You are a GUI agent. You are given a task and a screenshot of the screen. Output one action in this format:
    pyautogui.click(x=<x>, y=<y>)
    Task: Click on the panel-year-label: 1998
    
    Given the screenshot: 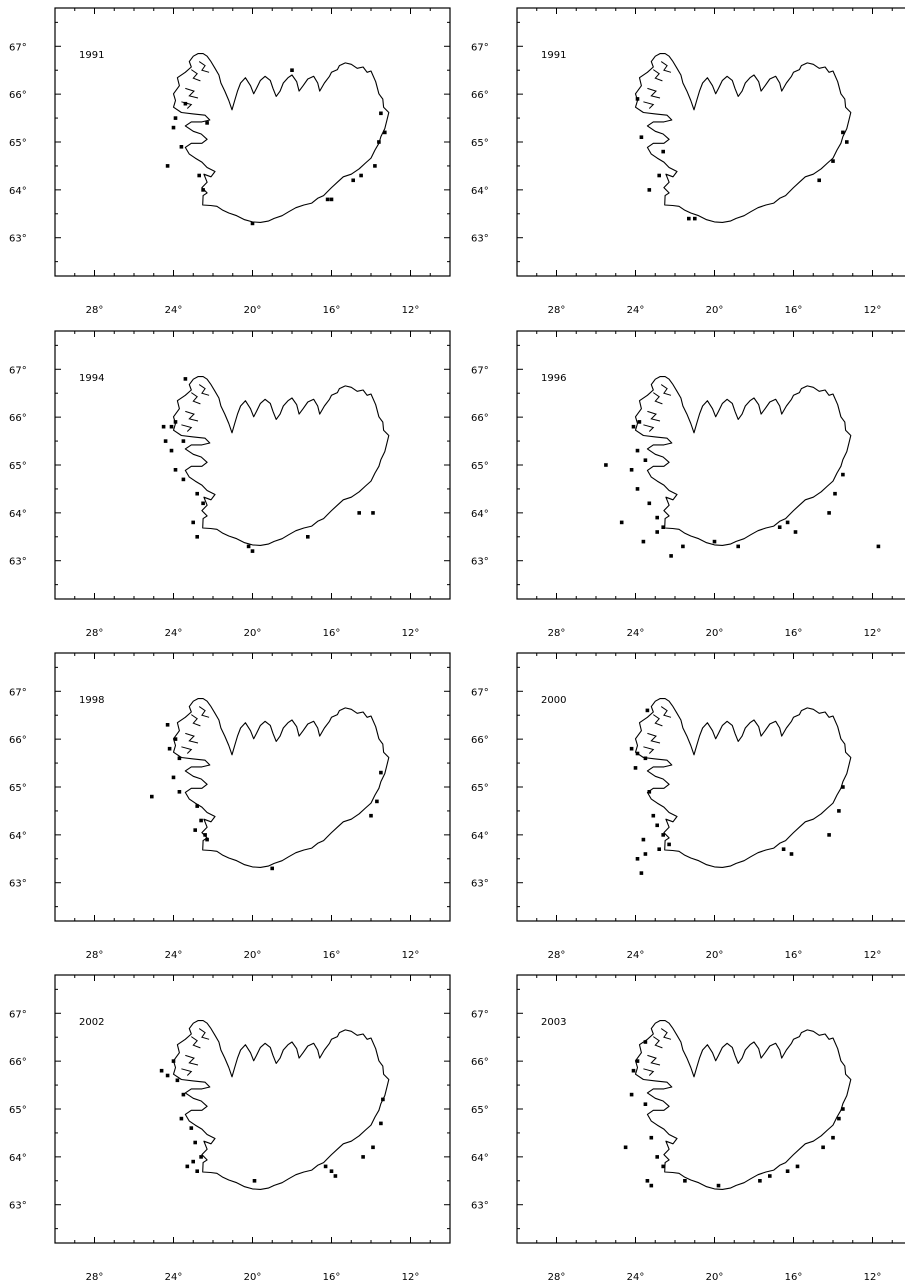 What is the action you would take?
    pyautogui.click(x=91, y=700)
    